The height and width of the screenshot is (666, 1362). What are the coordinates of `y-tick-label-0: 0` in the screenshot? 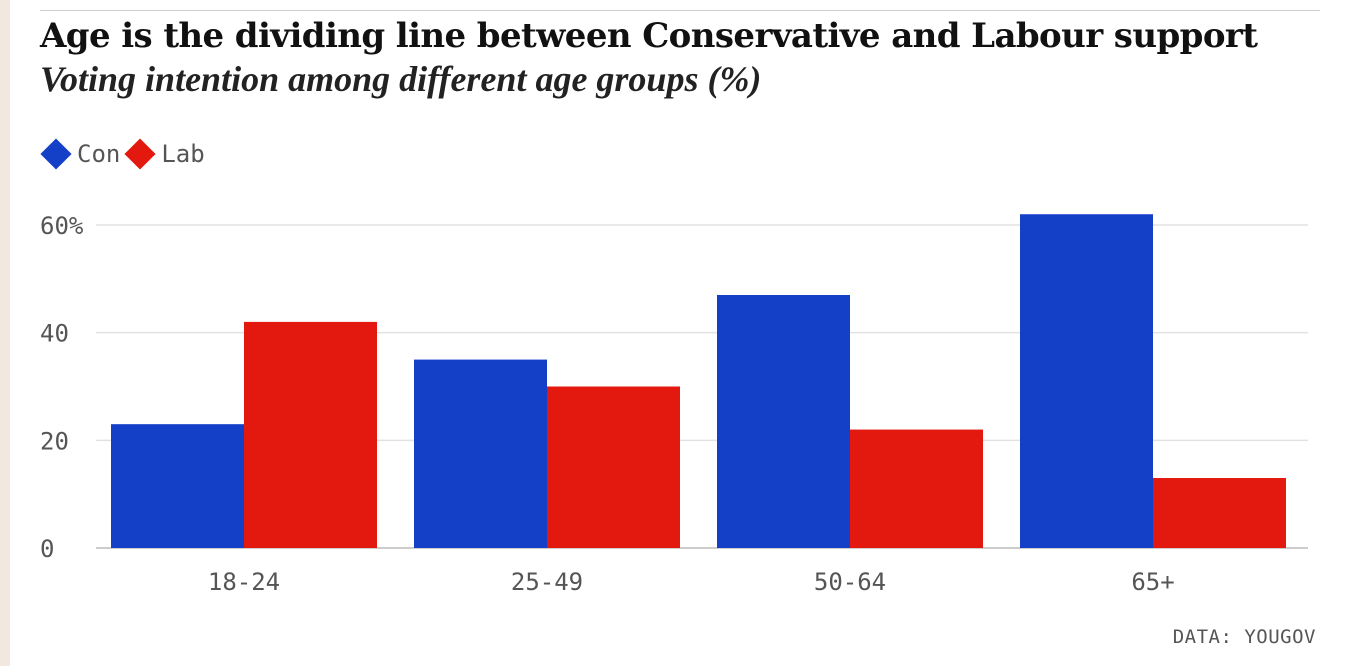 It's located at (47, 549).